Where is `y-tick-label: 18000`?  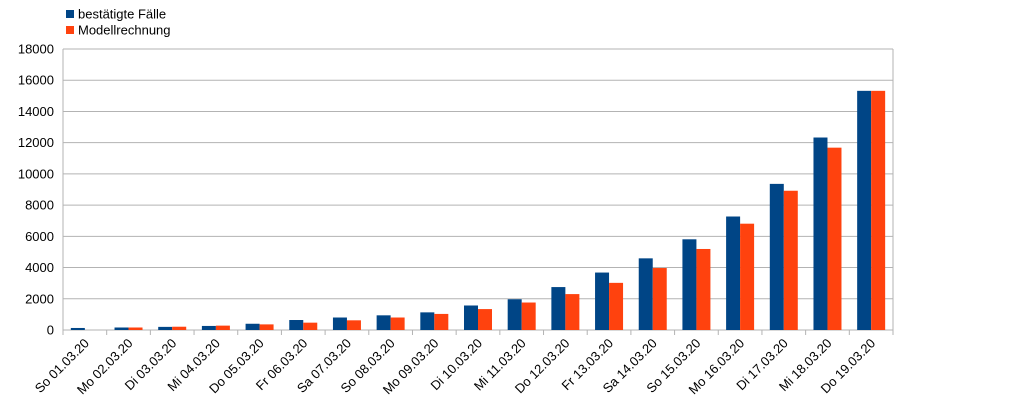 y-tick-label: 18000 is located at coordinates (36, 49).